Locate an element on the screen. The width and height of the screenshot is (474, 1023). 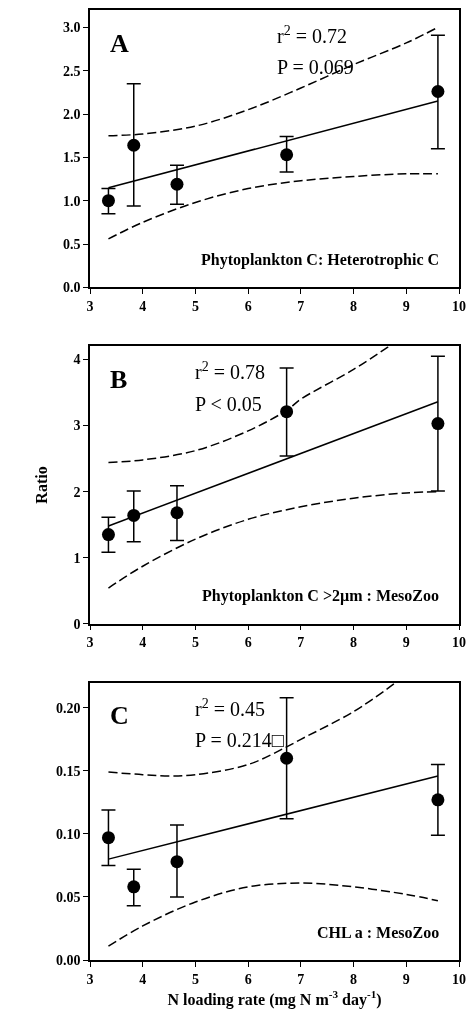
y-tick-label: 0.05 is located at coordinates (68, 897).